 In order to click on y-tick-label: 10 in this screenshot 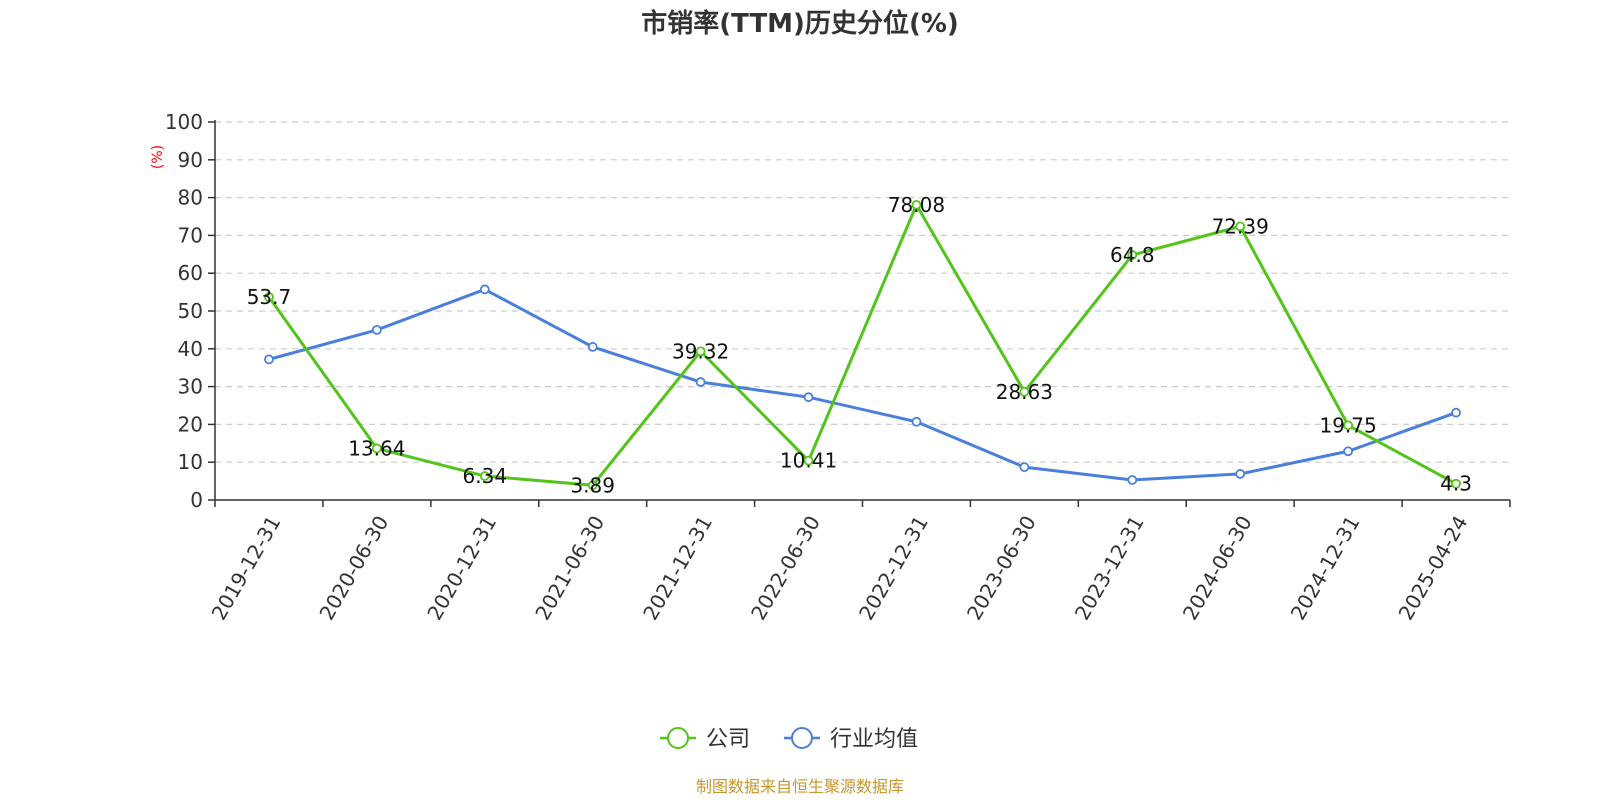, I will do `click(190, 462)`.